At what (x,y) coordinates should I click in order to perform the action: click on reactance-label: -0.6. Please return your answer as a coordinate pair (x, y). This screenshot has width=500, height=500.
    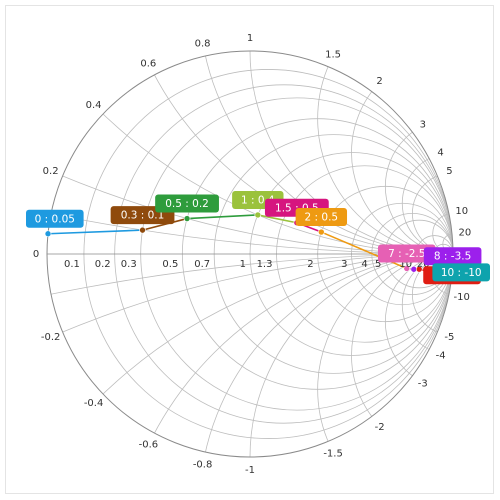
    Looking at the image, I should click on (149, 445).